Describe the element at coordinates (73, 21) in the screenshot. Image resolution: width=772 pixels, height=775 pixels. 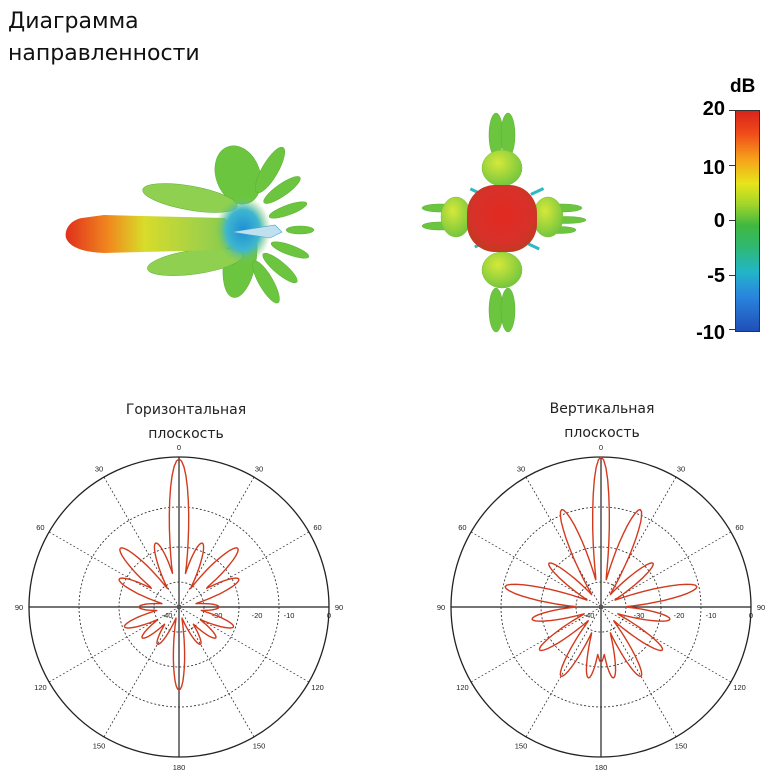
I see `title-line-1: Диаграмма` at that location.